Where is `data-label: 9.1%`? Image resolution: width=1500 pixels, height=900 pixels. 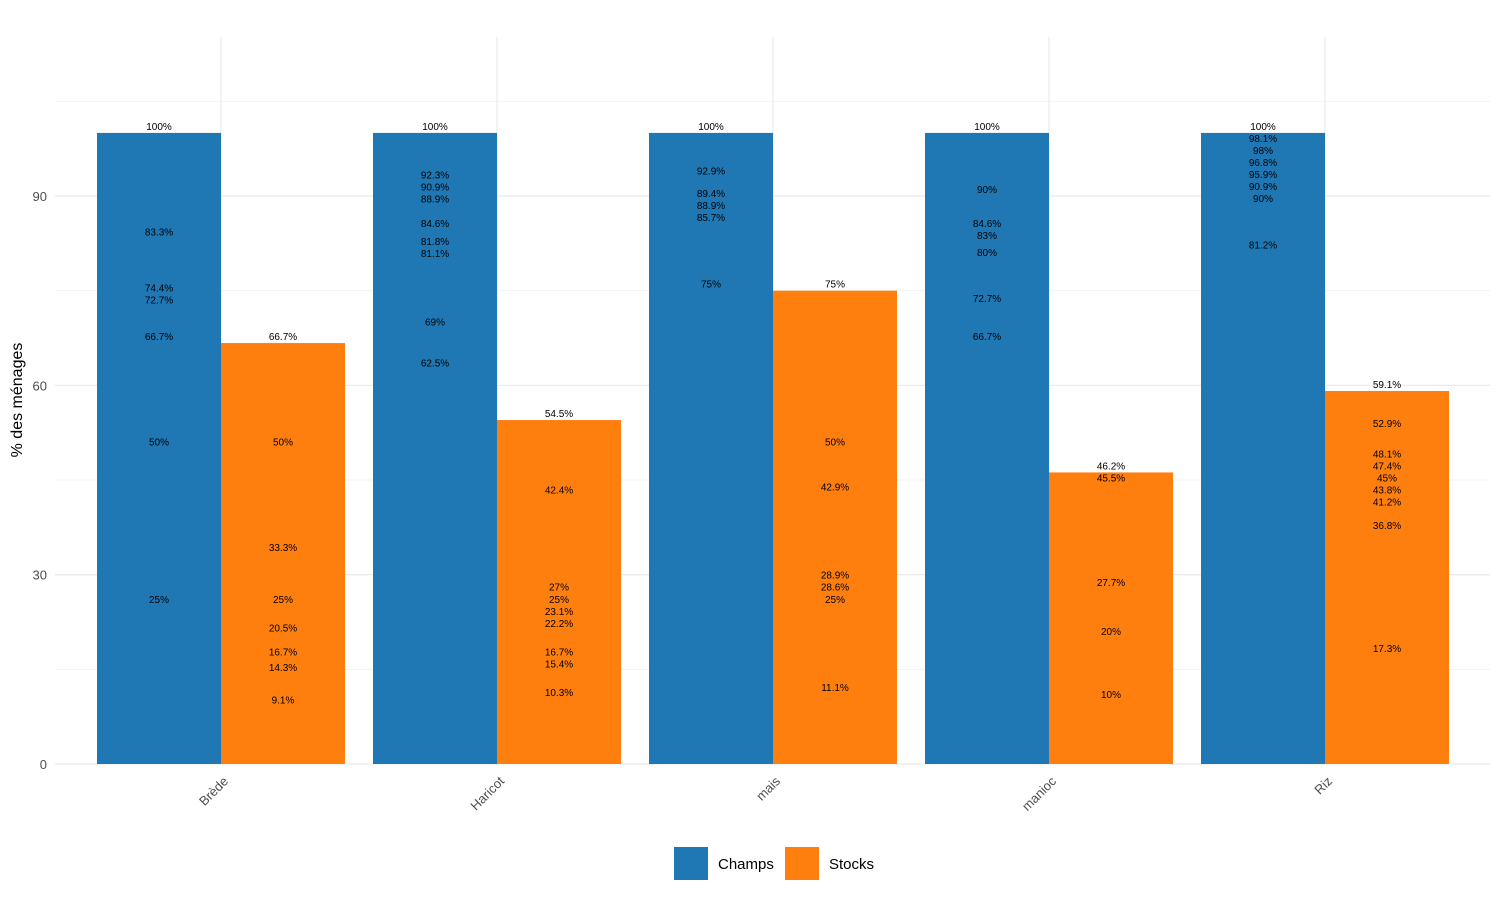 data-label: 9.1% is located at coordinates (283, 701).